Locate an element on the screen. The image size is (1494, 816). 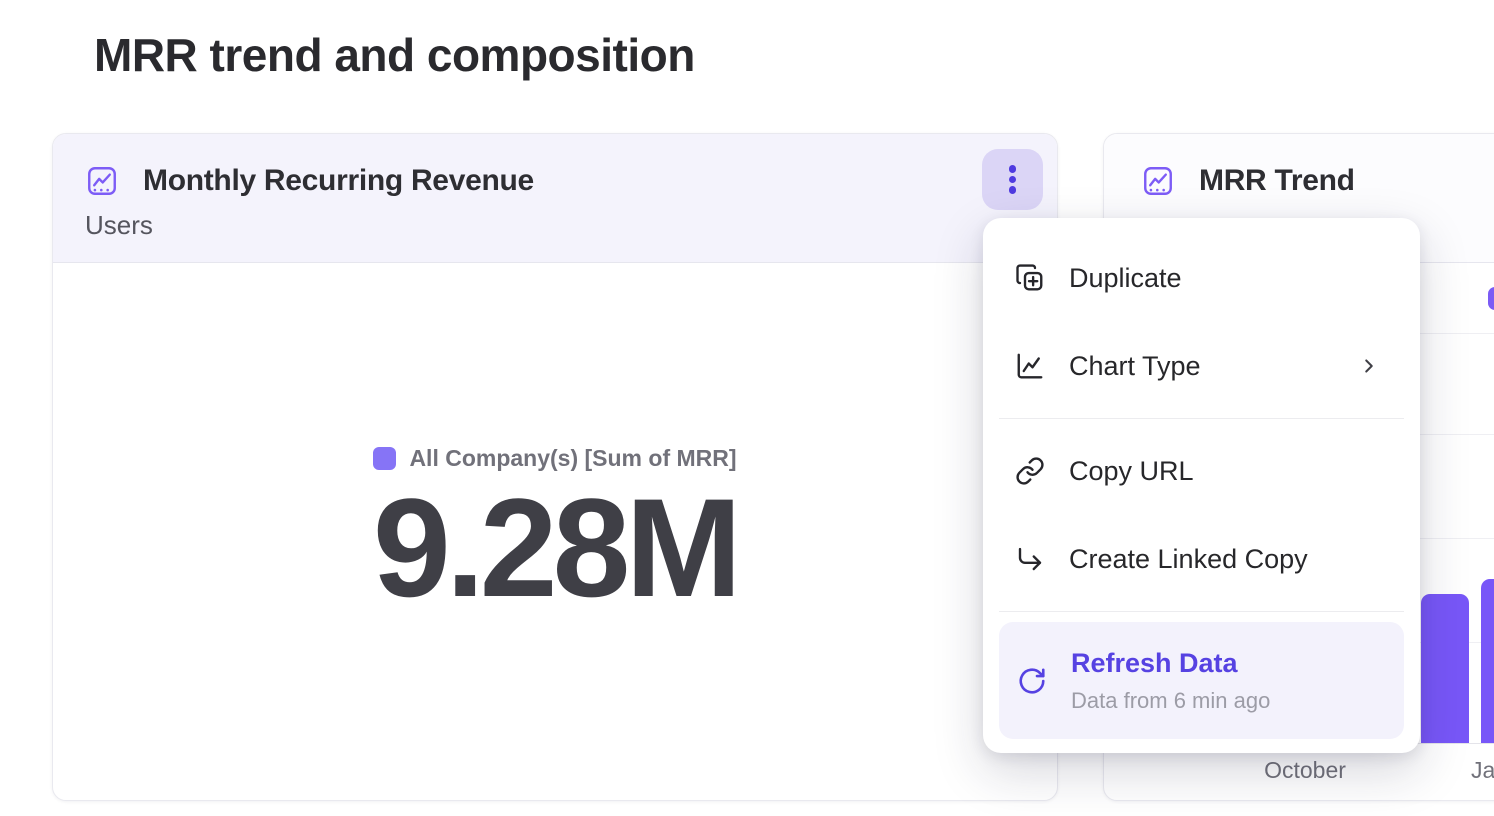
refresh-data-label: Refresh Data is located at coordinates (1154, 662).